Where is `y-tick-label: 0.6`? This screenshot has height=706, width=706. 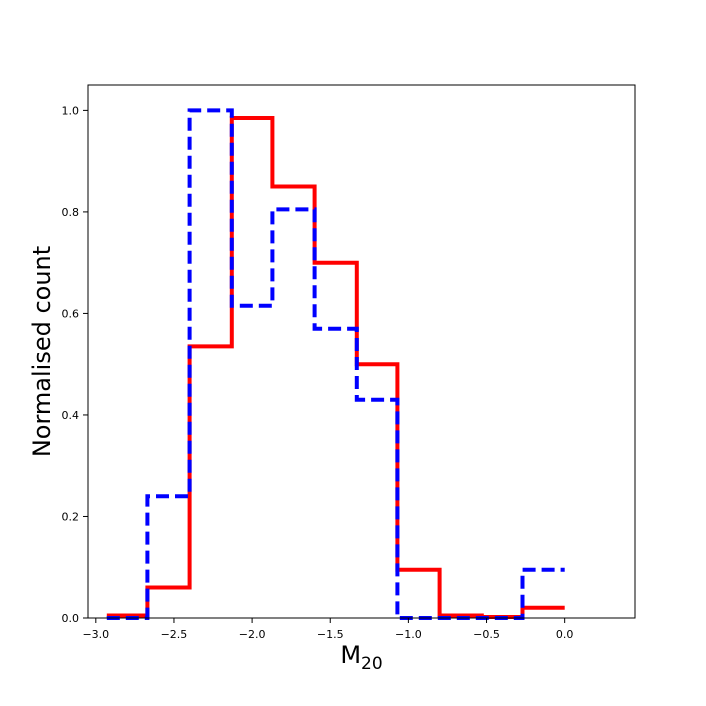 y-tick-label: 0.6 is located at coordinates (71, 313).